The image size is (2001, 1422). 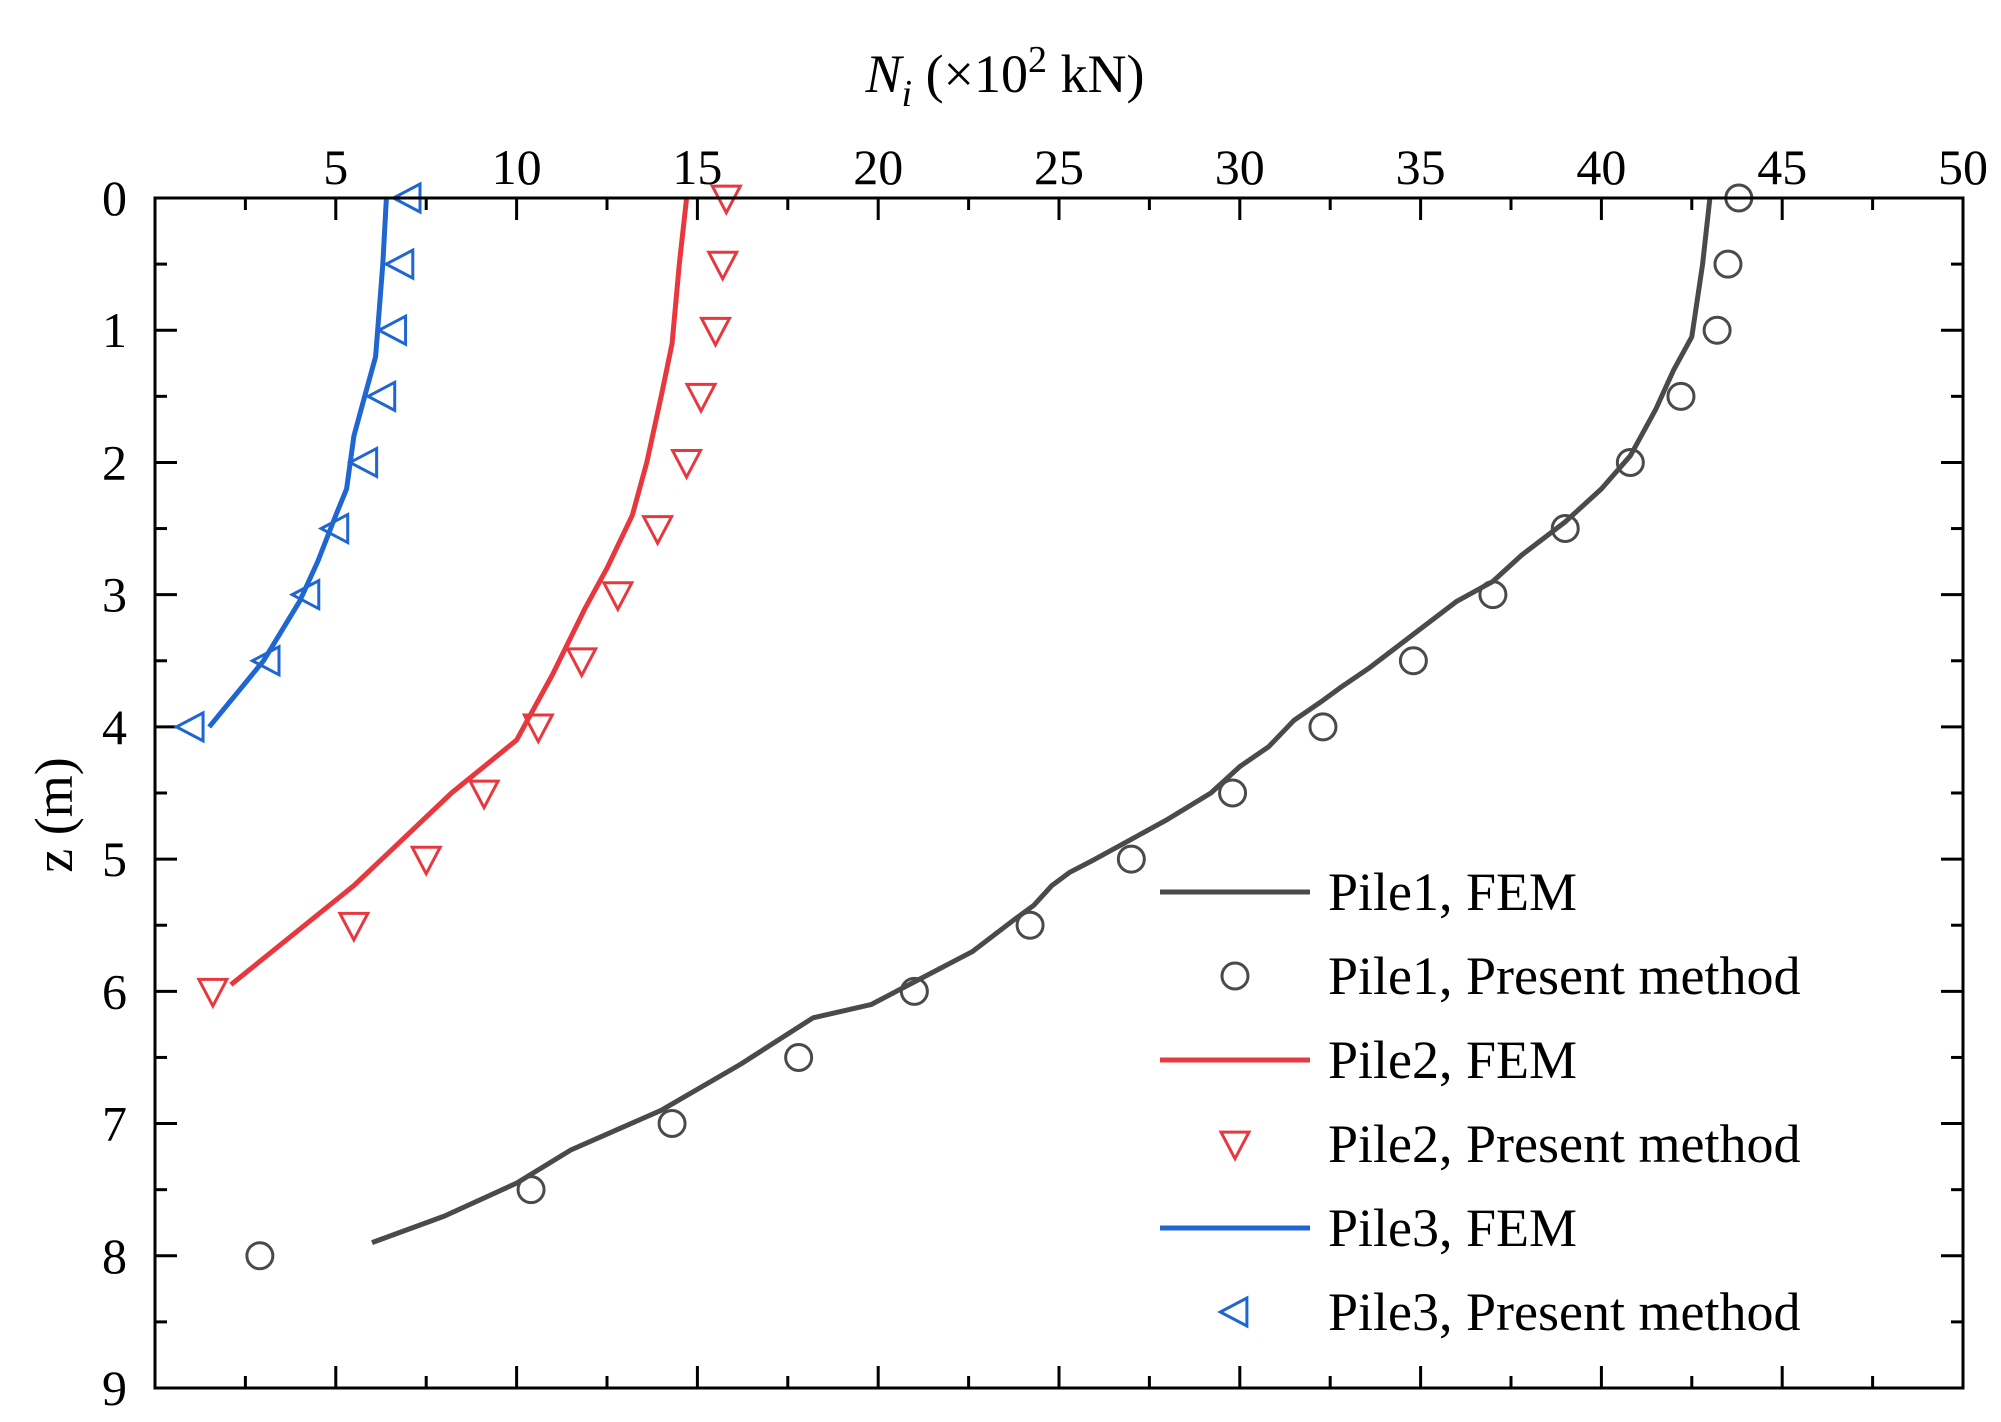 What do you see at coordinates (1240, 167) in the screenshot?
I see `x-tick-label: 30` at bounding box center [1240, 167].